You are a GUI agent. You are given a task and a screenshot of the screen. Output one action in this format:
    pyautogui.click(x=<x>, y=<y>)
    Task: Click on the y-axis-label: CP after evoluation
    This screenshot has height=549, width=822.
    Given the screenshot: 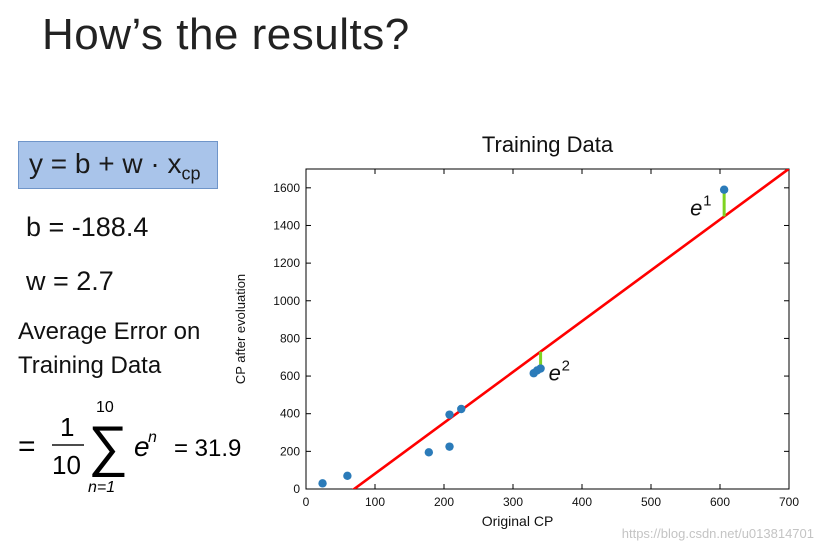 What is the action you would take?
    pyautogui.click(x=240, y=329)
    